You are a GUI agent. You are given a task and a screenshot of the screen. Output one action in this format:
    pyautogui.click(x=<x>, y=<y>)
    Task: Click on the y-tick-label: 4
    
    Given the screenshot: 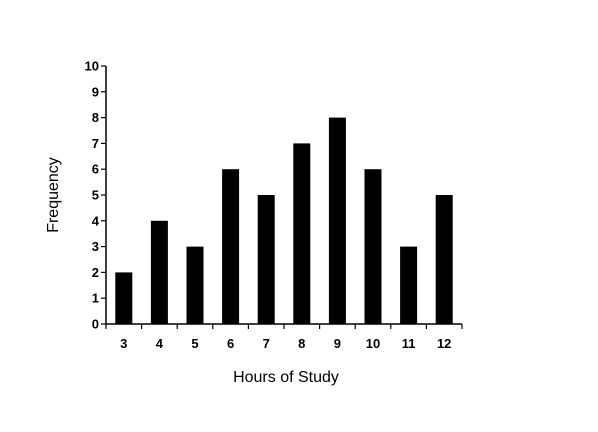 What is the action you would take?
    pyautogui.click(x=96, y=220)
    